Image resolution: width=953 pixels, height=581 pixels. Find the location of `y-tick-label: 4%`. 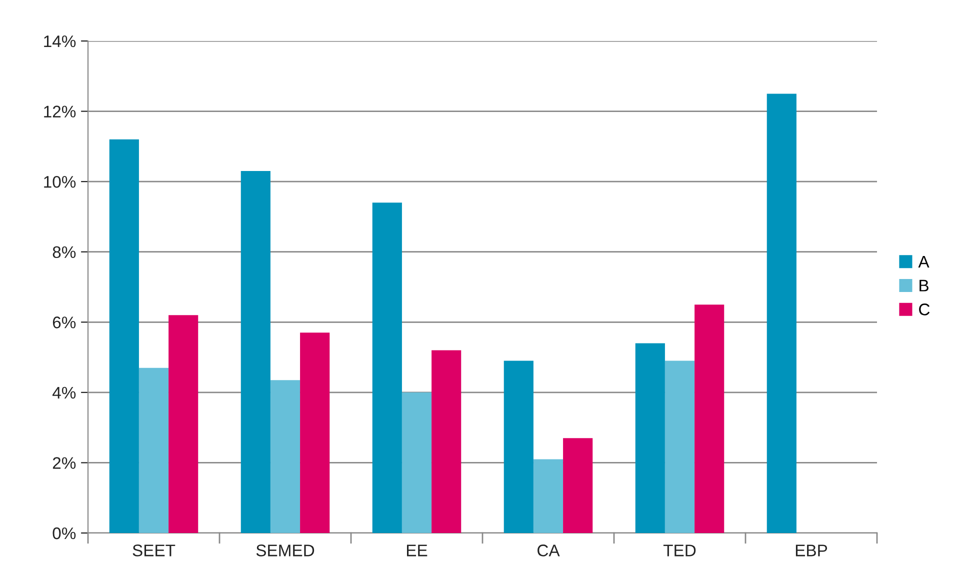

y-tick-label: 4% is located at coordinates (64, 392).